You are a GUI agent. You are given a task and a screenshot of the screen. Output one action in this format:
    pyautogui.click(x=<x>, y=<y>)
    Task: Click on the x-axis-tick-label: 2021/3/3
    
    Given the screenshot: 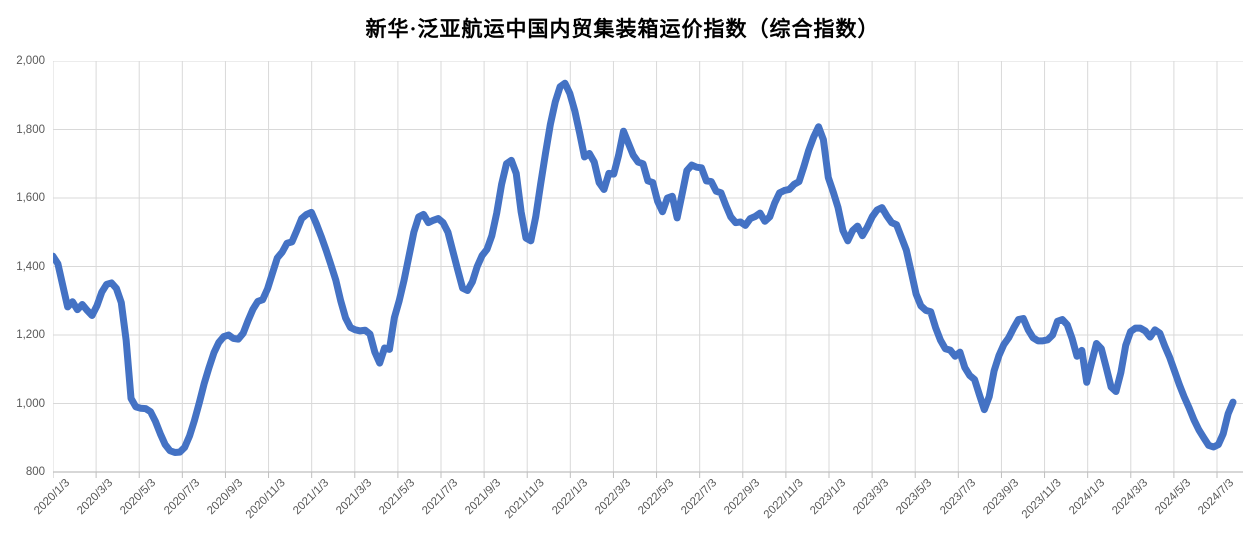 What is the action you would take?
    pyautogui.click(x=354, y=497)
    